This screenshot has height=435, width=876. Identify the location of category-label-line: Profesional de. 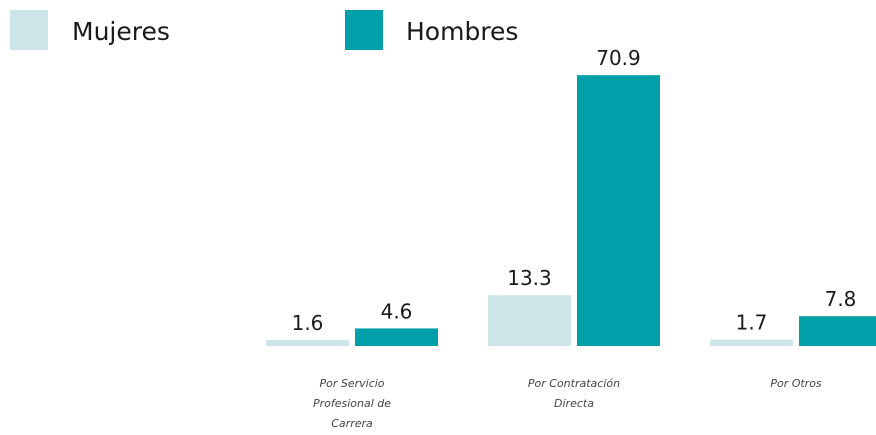
(352, 403).